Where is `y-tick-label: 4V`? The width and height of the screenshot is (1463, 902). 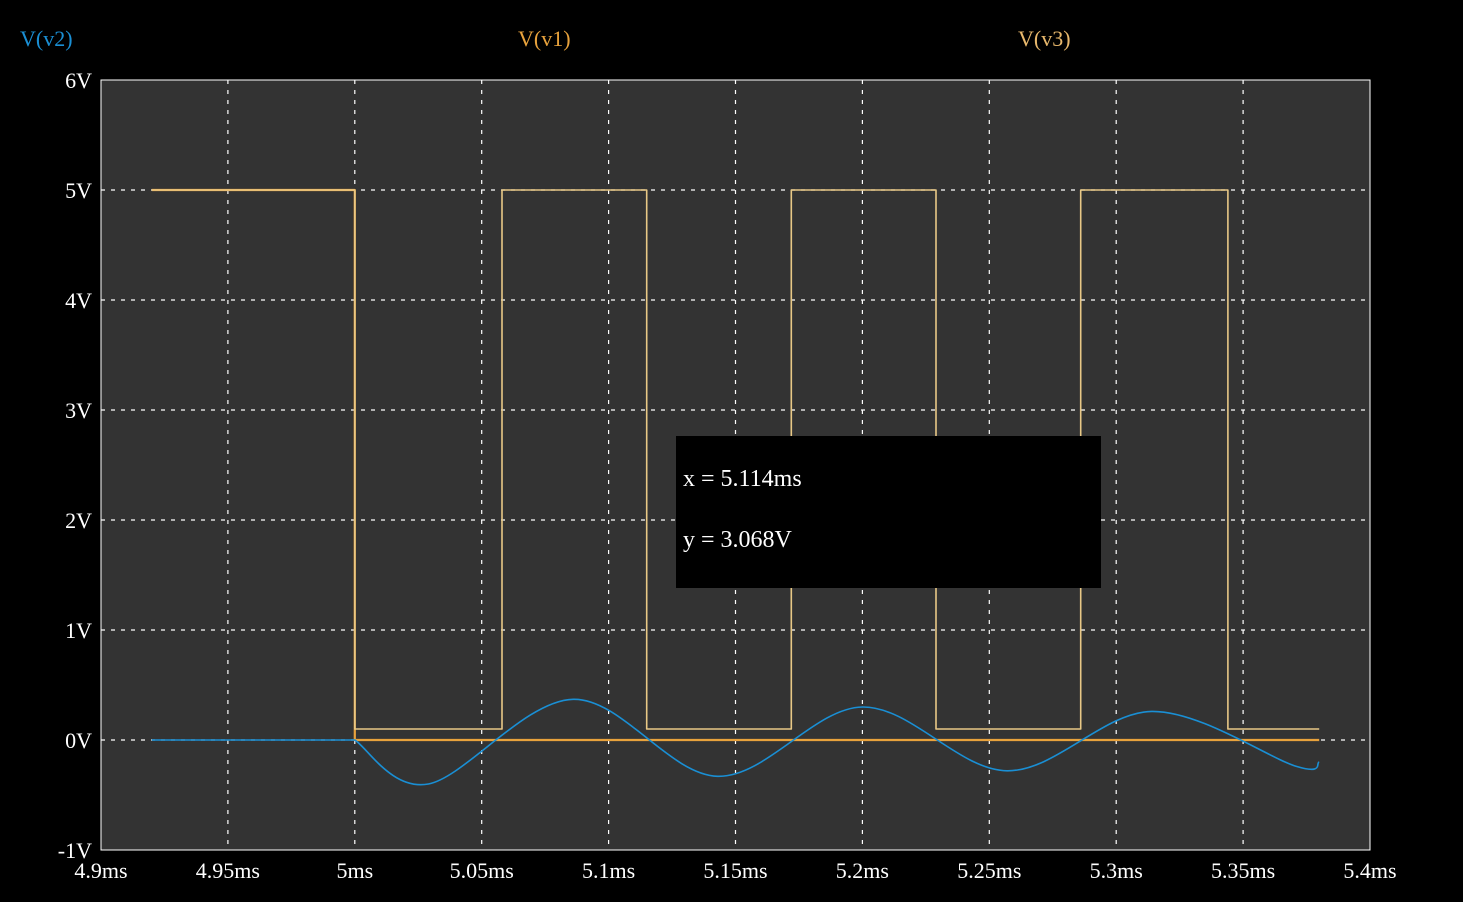 y-tick-label: 4V is located at coordinates (78, 300).